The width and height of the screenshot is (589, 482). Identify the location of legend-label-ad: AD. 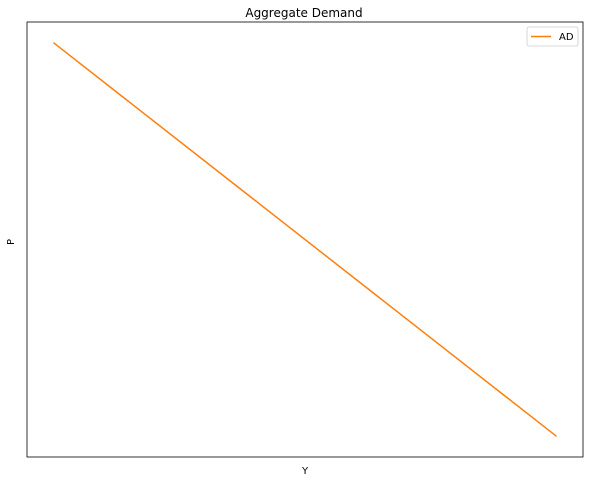
(566, 37).